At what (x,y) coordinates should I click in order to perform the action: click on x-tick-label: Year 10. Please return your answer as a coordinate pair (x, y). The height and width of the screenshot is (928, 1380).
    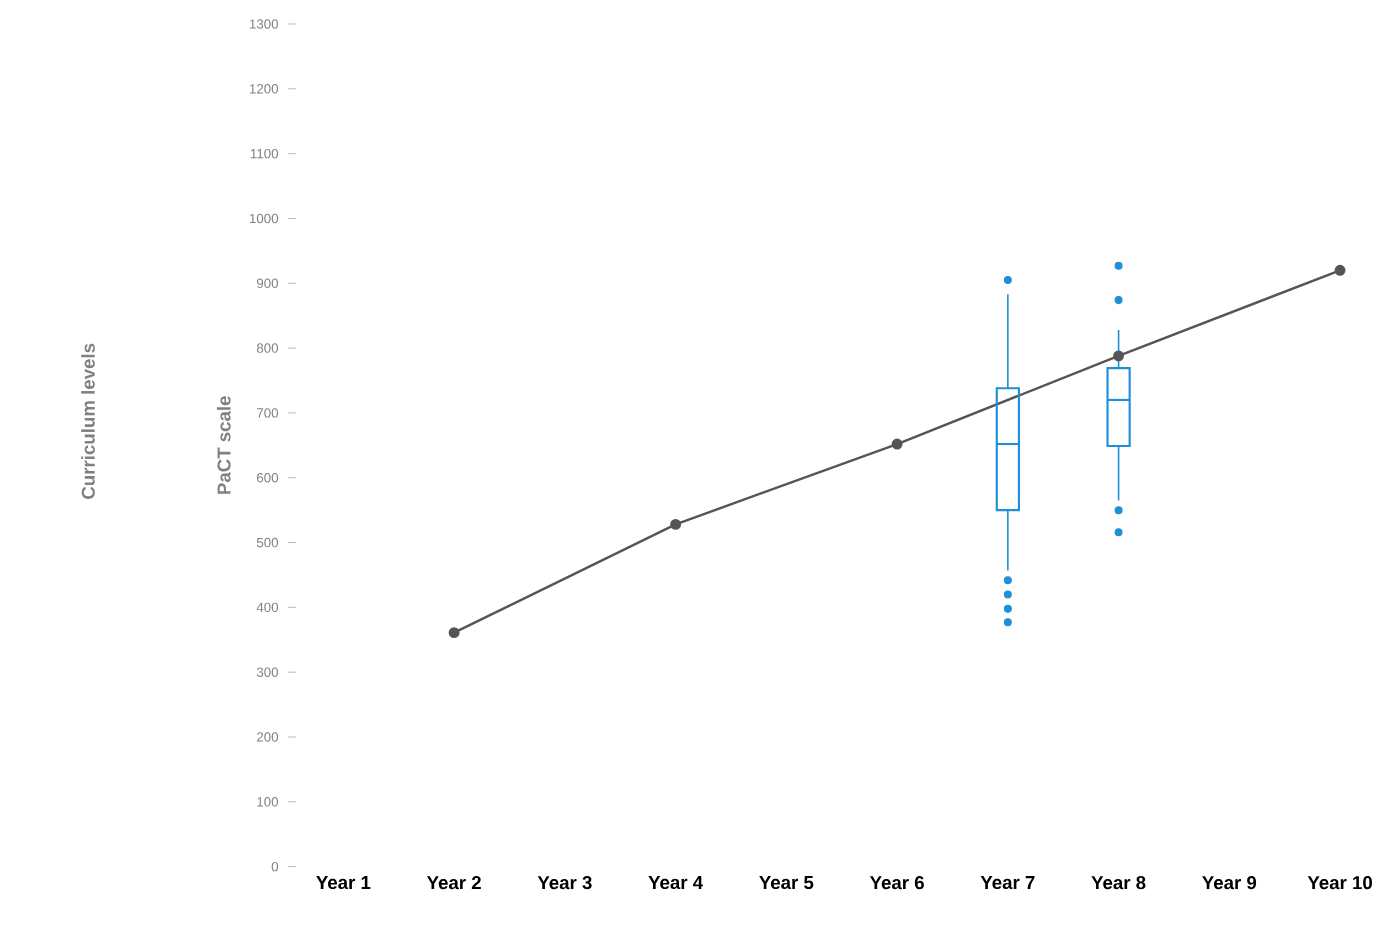
    Looking at the image, I should click on (1339, 883).